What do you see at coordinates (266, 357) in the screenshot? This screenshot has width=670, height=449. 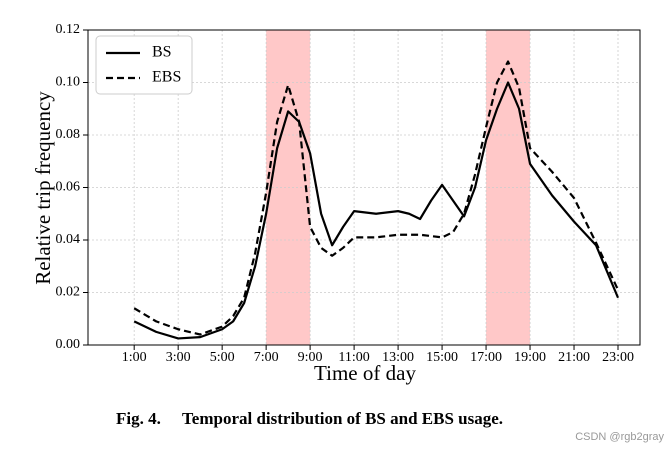 I see `x-tick-label: 7:00` at bounding box center [266, 357].